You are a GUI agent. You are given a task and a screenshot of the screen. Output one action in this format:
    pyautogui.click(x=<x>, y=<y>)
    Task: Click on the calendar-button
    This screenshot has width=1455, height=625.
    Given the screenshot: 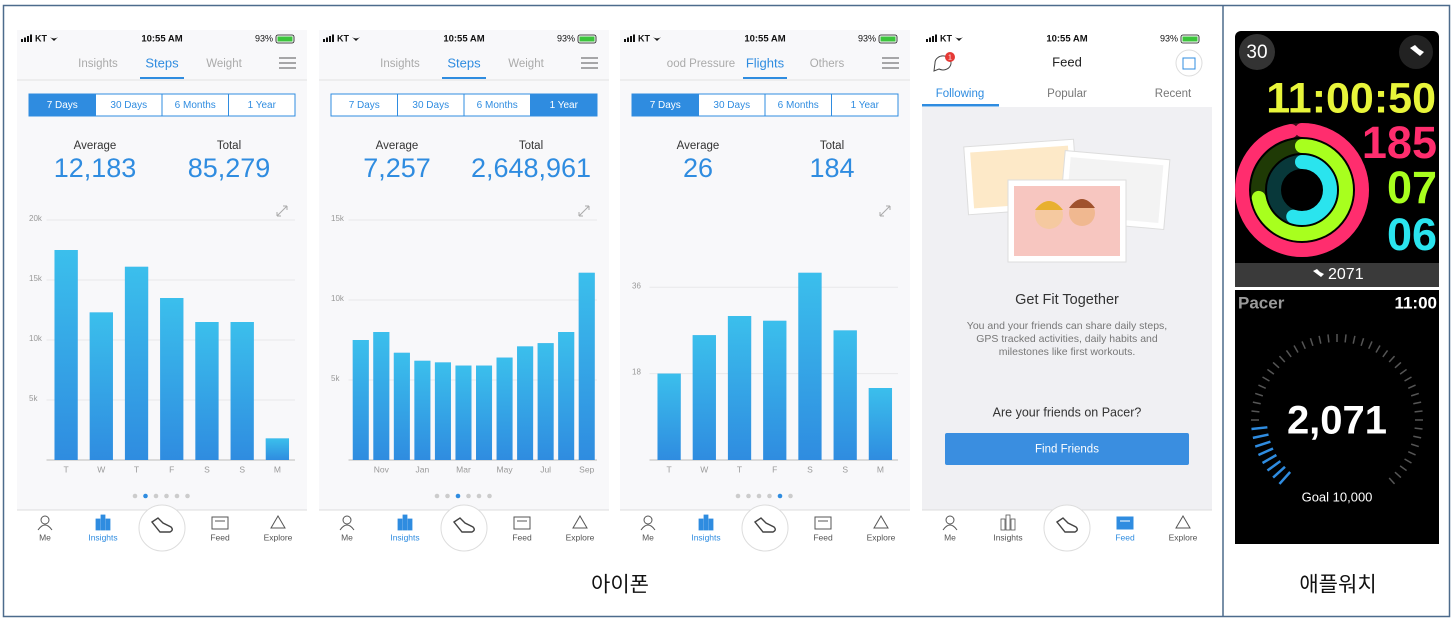 What is the action you would take?
    pyautogui.click(x=1189, y=63)
    